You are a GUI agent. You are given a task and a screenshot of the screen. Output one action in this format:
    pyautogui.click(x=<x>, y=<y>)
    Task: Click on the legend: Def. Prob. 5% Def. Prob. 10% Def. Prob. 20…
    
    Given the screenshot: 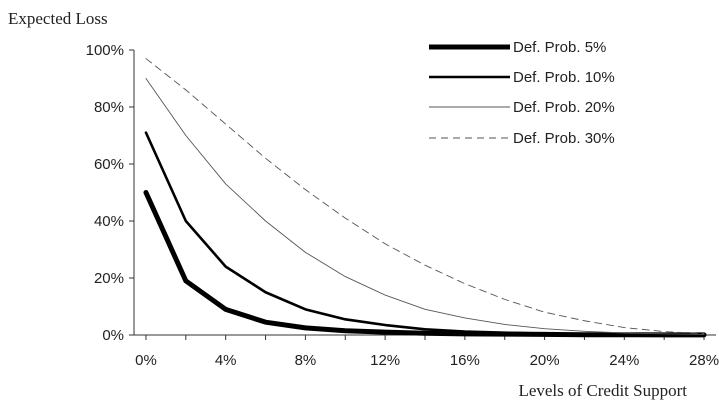 What is the action you would take?
    pyautogui.click(x=522, y=93)
    